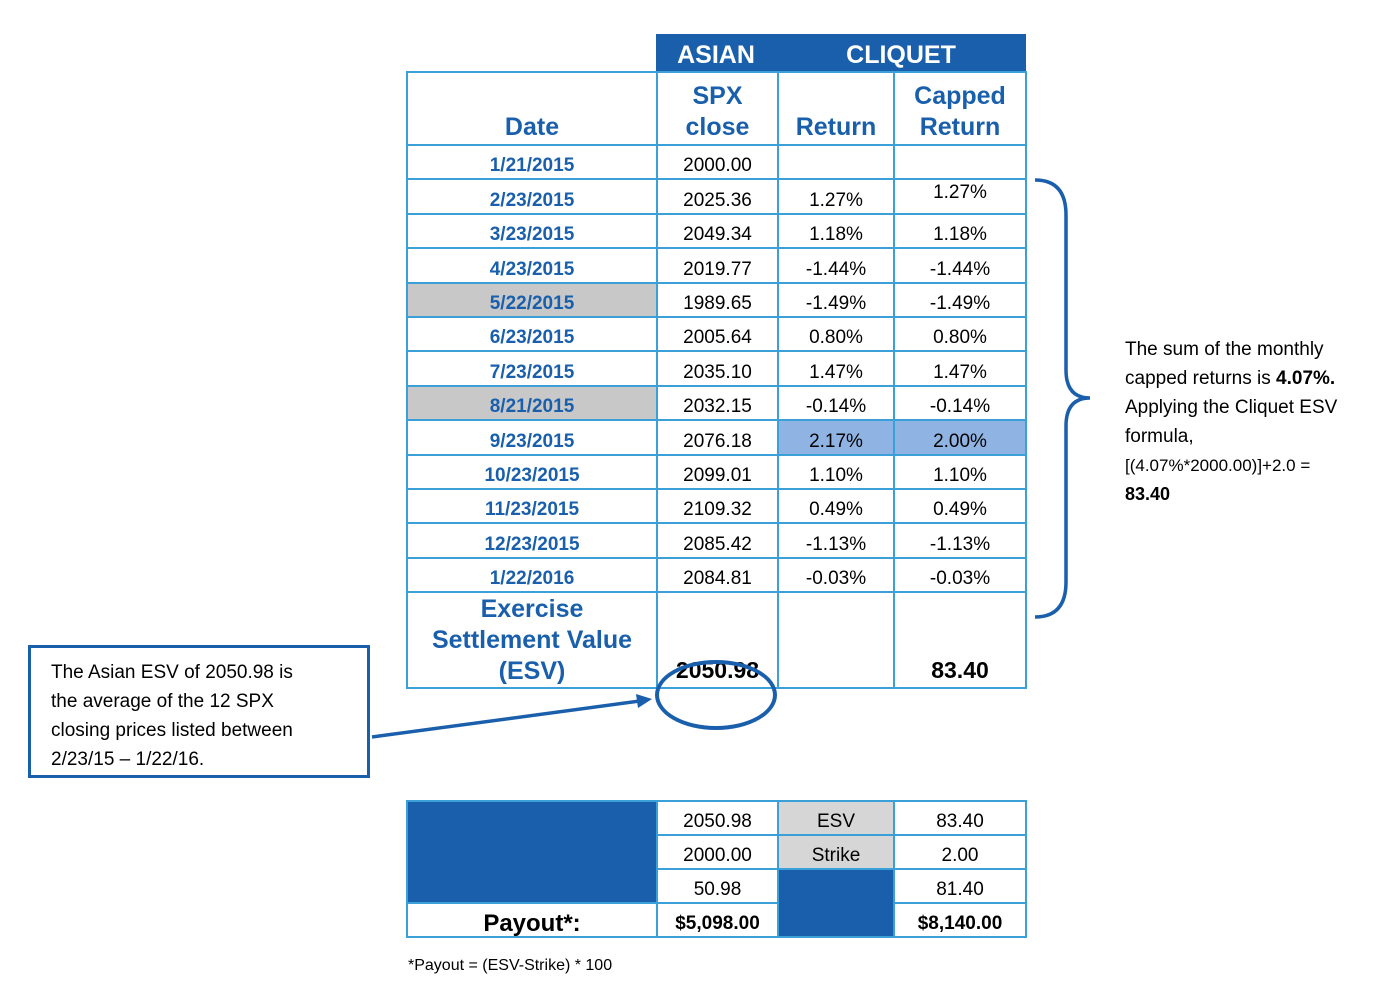 This screenshot has width=1394, height=998. I want to click on table-row: 4/23/2015 2019.77 -1.44% -1.44%, so click(716, 265).